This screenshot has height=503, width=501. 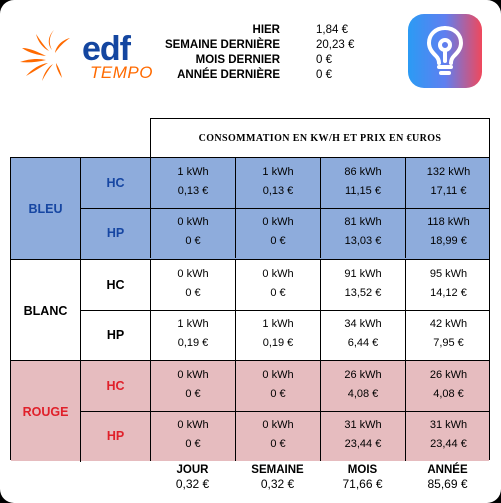 I want to click on cell-eur: 13,52 €, so click(x=363, y=293).